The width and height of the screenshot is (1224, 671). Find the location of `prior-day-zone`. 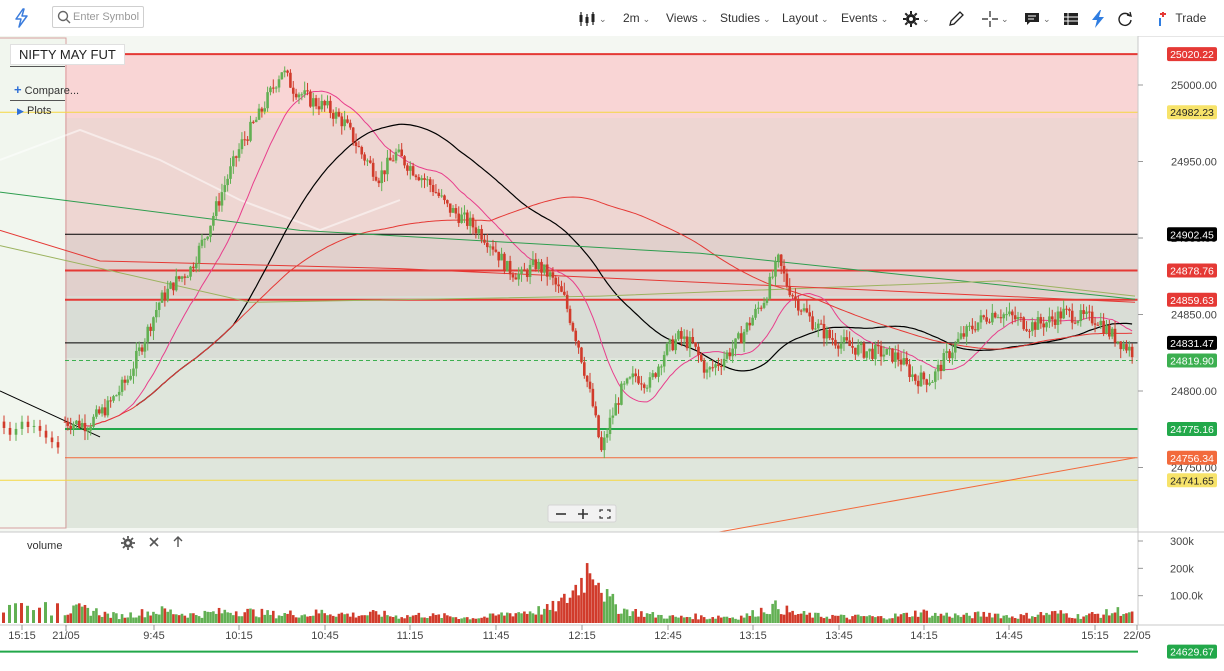

prior-day-zone is located at coordinates (32, 282).